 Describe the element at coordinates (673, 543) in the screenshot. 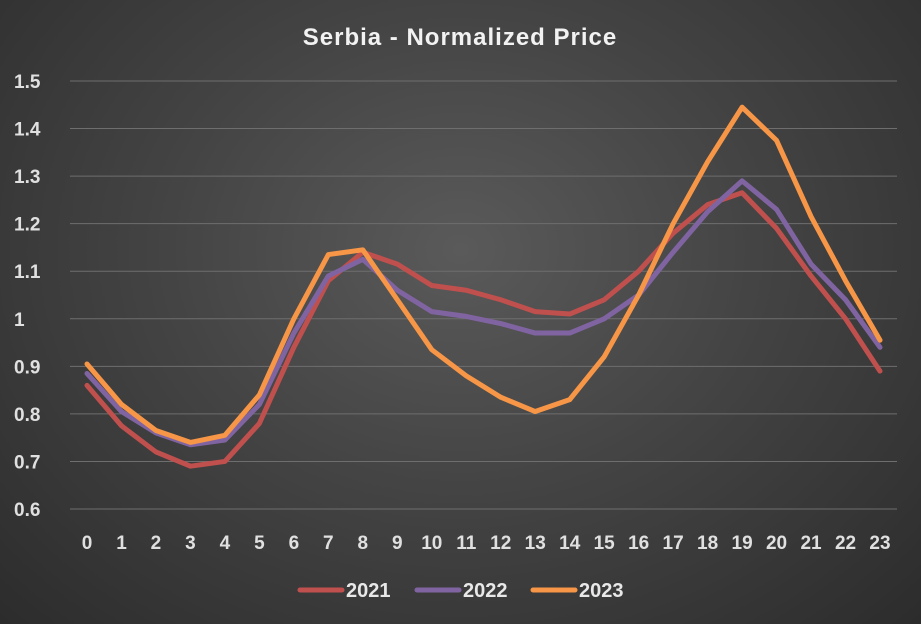

I see `x-tick-label: 17` at that location.